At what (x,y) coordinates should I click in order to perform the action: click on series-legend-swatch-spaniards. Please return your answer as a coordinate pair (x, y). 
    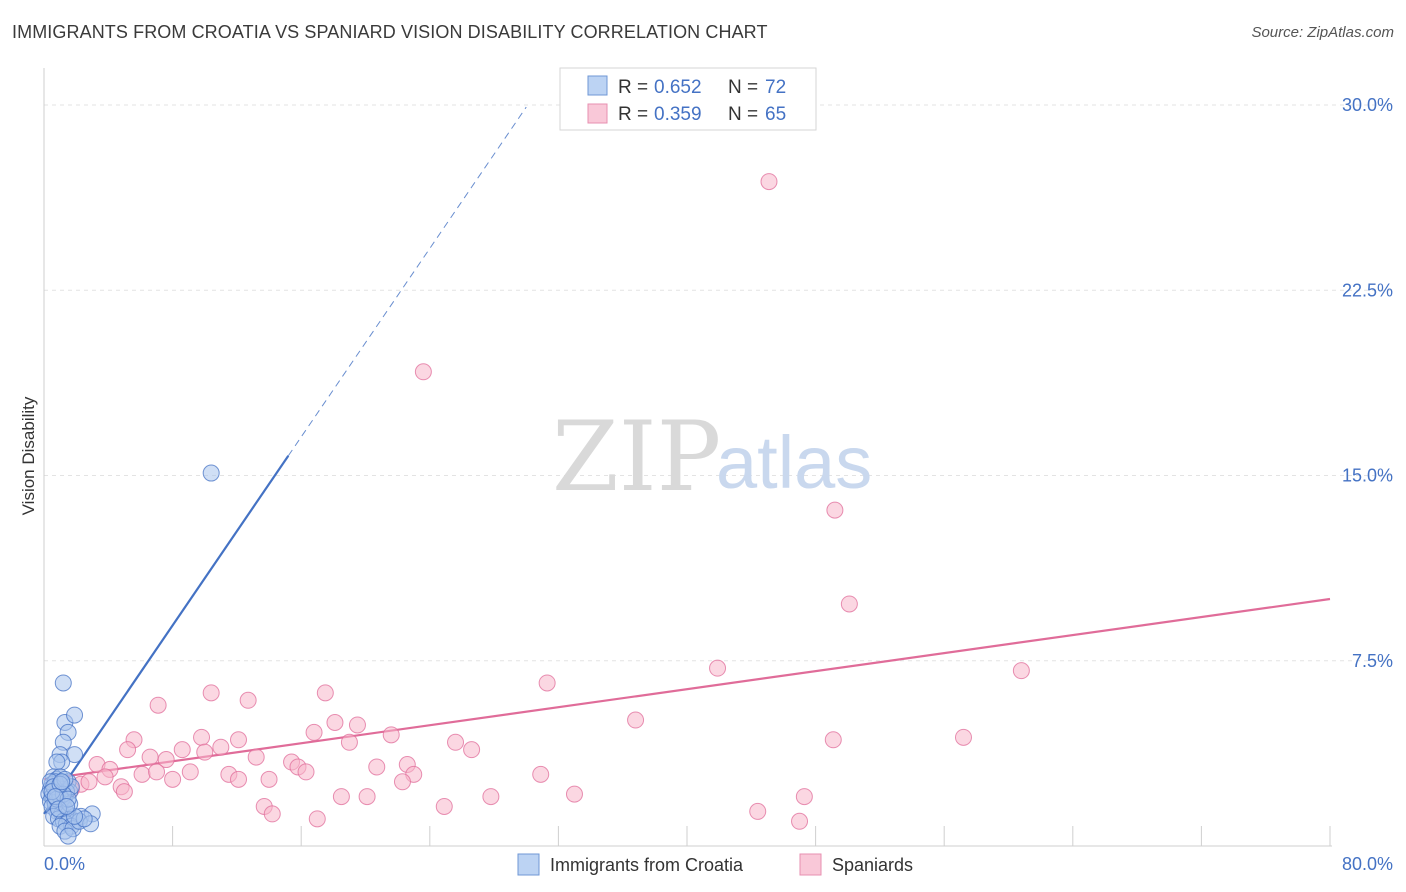
    Looking at the image, I should click on (810, 864).